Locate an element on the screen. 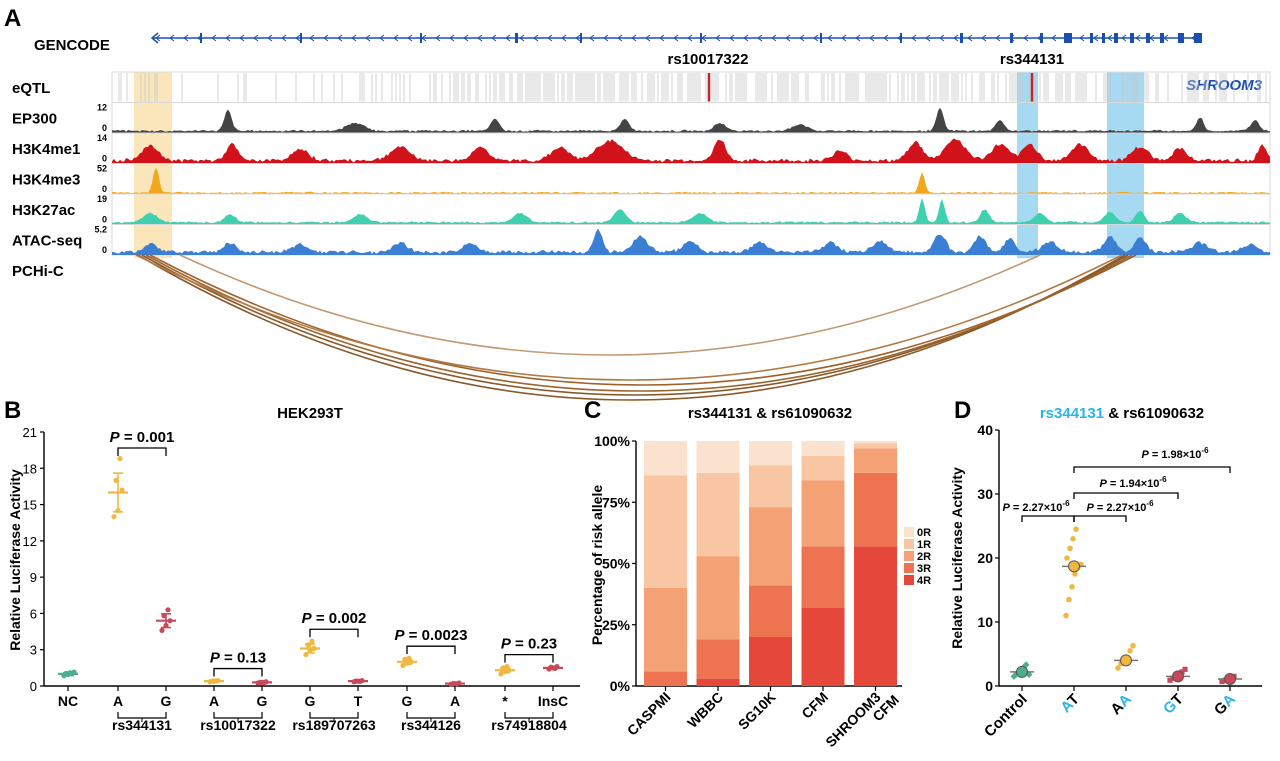 Image resolution: width=1280 pixels, height=761 pixels. track-label-eqtl: eQTL is located at coordinates (31, 88).